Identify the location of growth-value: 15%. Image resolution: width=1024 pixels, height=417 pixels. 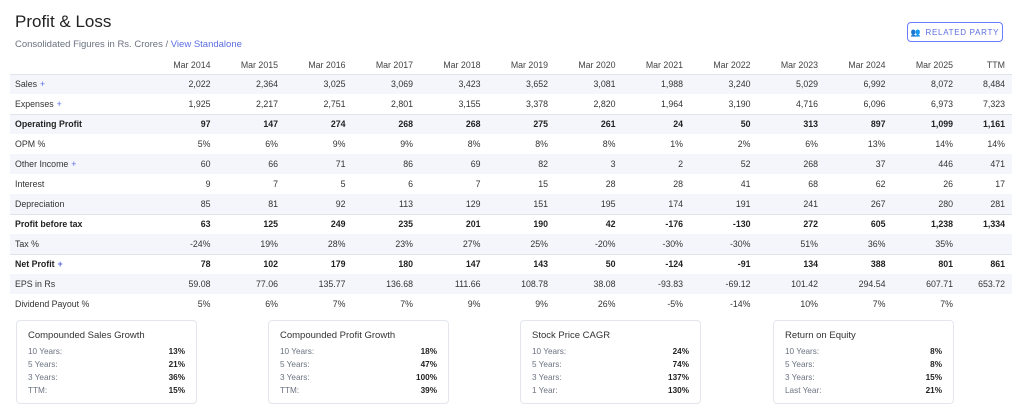
(933, 377).